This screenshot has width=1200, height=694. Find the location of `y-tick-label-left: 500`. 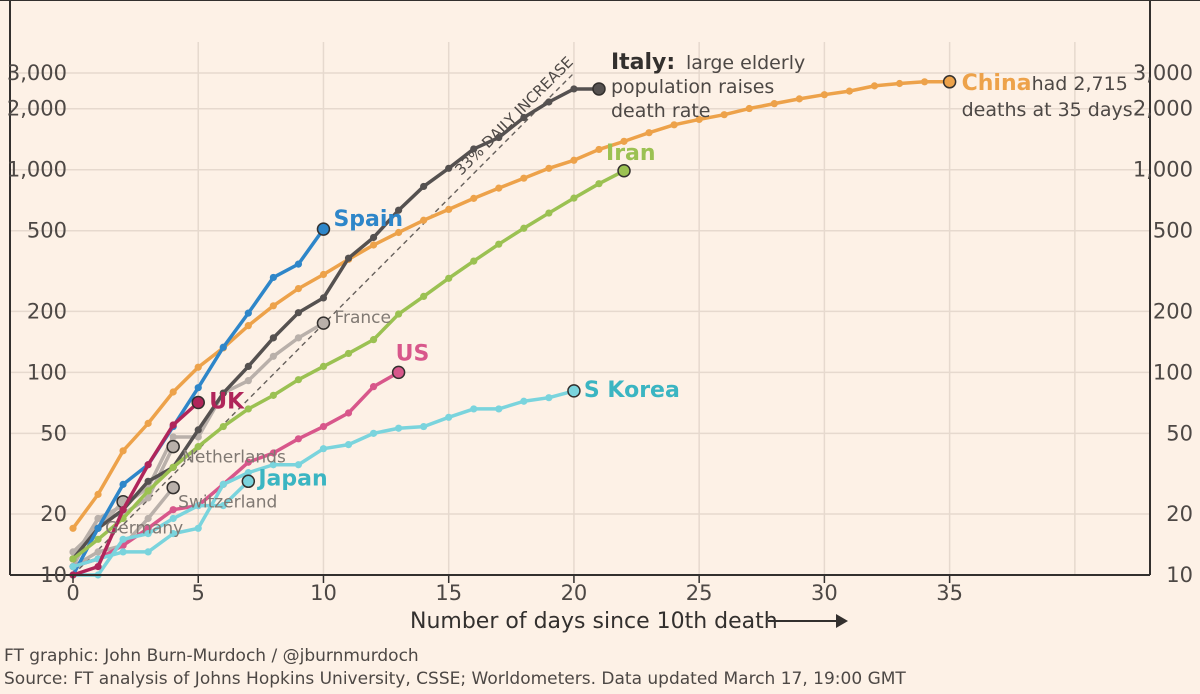

y-tick-label-left: 500 is located at coordinates (47, 231).